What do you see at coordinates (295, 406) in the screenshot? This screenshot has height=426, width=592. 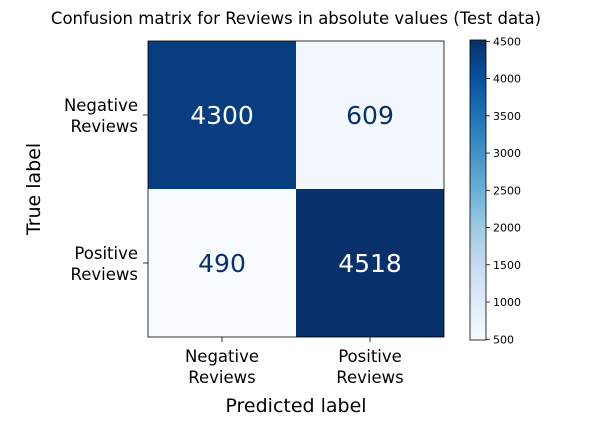 I see `x-axis-label: Predicted label` at bounding box center [295, 406].